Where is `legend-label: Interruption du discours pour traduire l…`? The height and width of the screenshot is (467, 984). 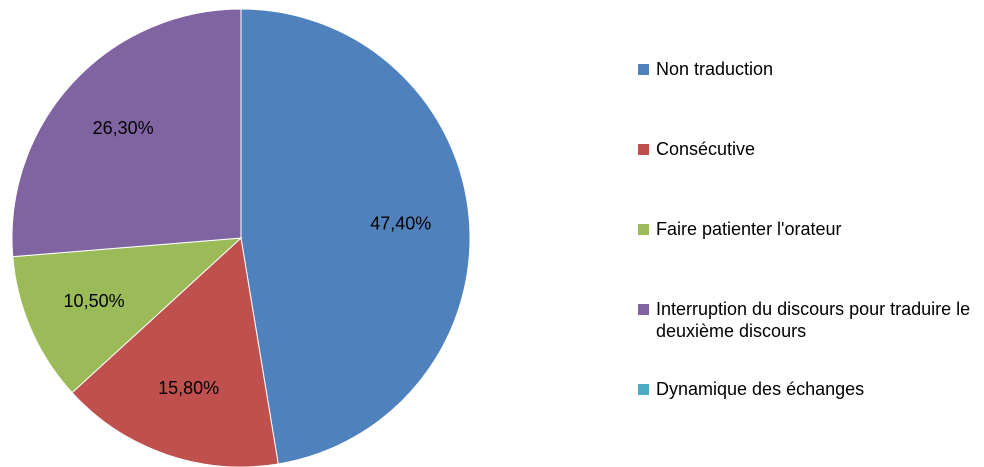 legend-label: Interruption du discours pour traduire l… is located at coordinates (813, 320).